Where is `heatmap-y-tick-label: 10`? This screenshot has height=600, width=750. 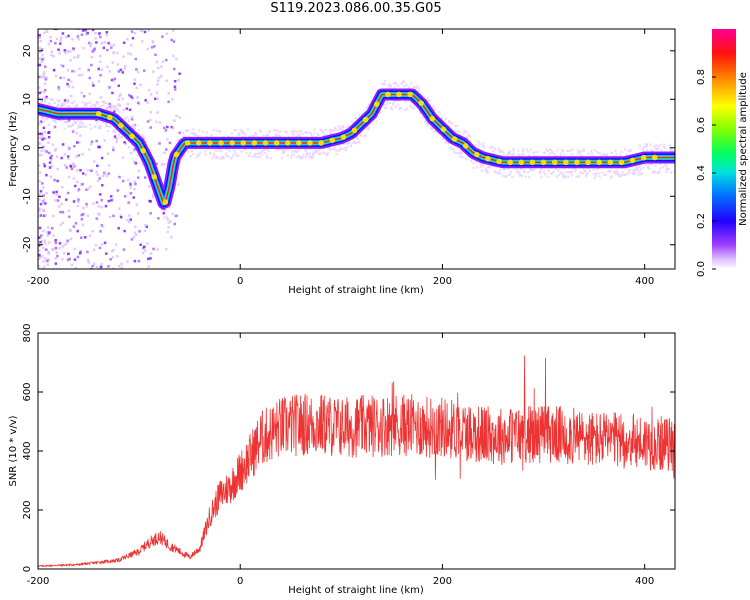 heatmap-y-tick-label: 10 is located at coordinates (27, 99).